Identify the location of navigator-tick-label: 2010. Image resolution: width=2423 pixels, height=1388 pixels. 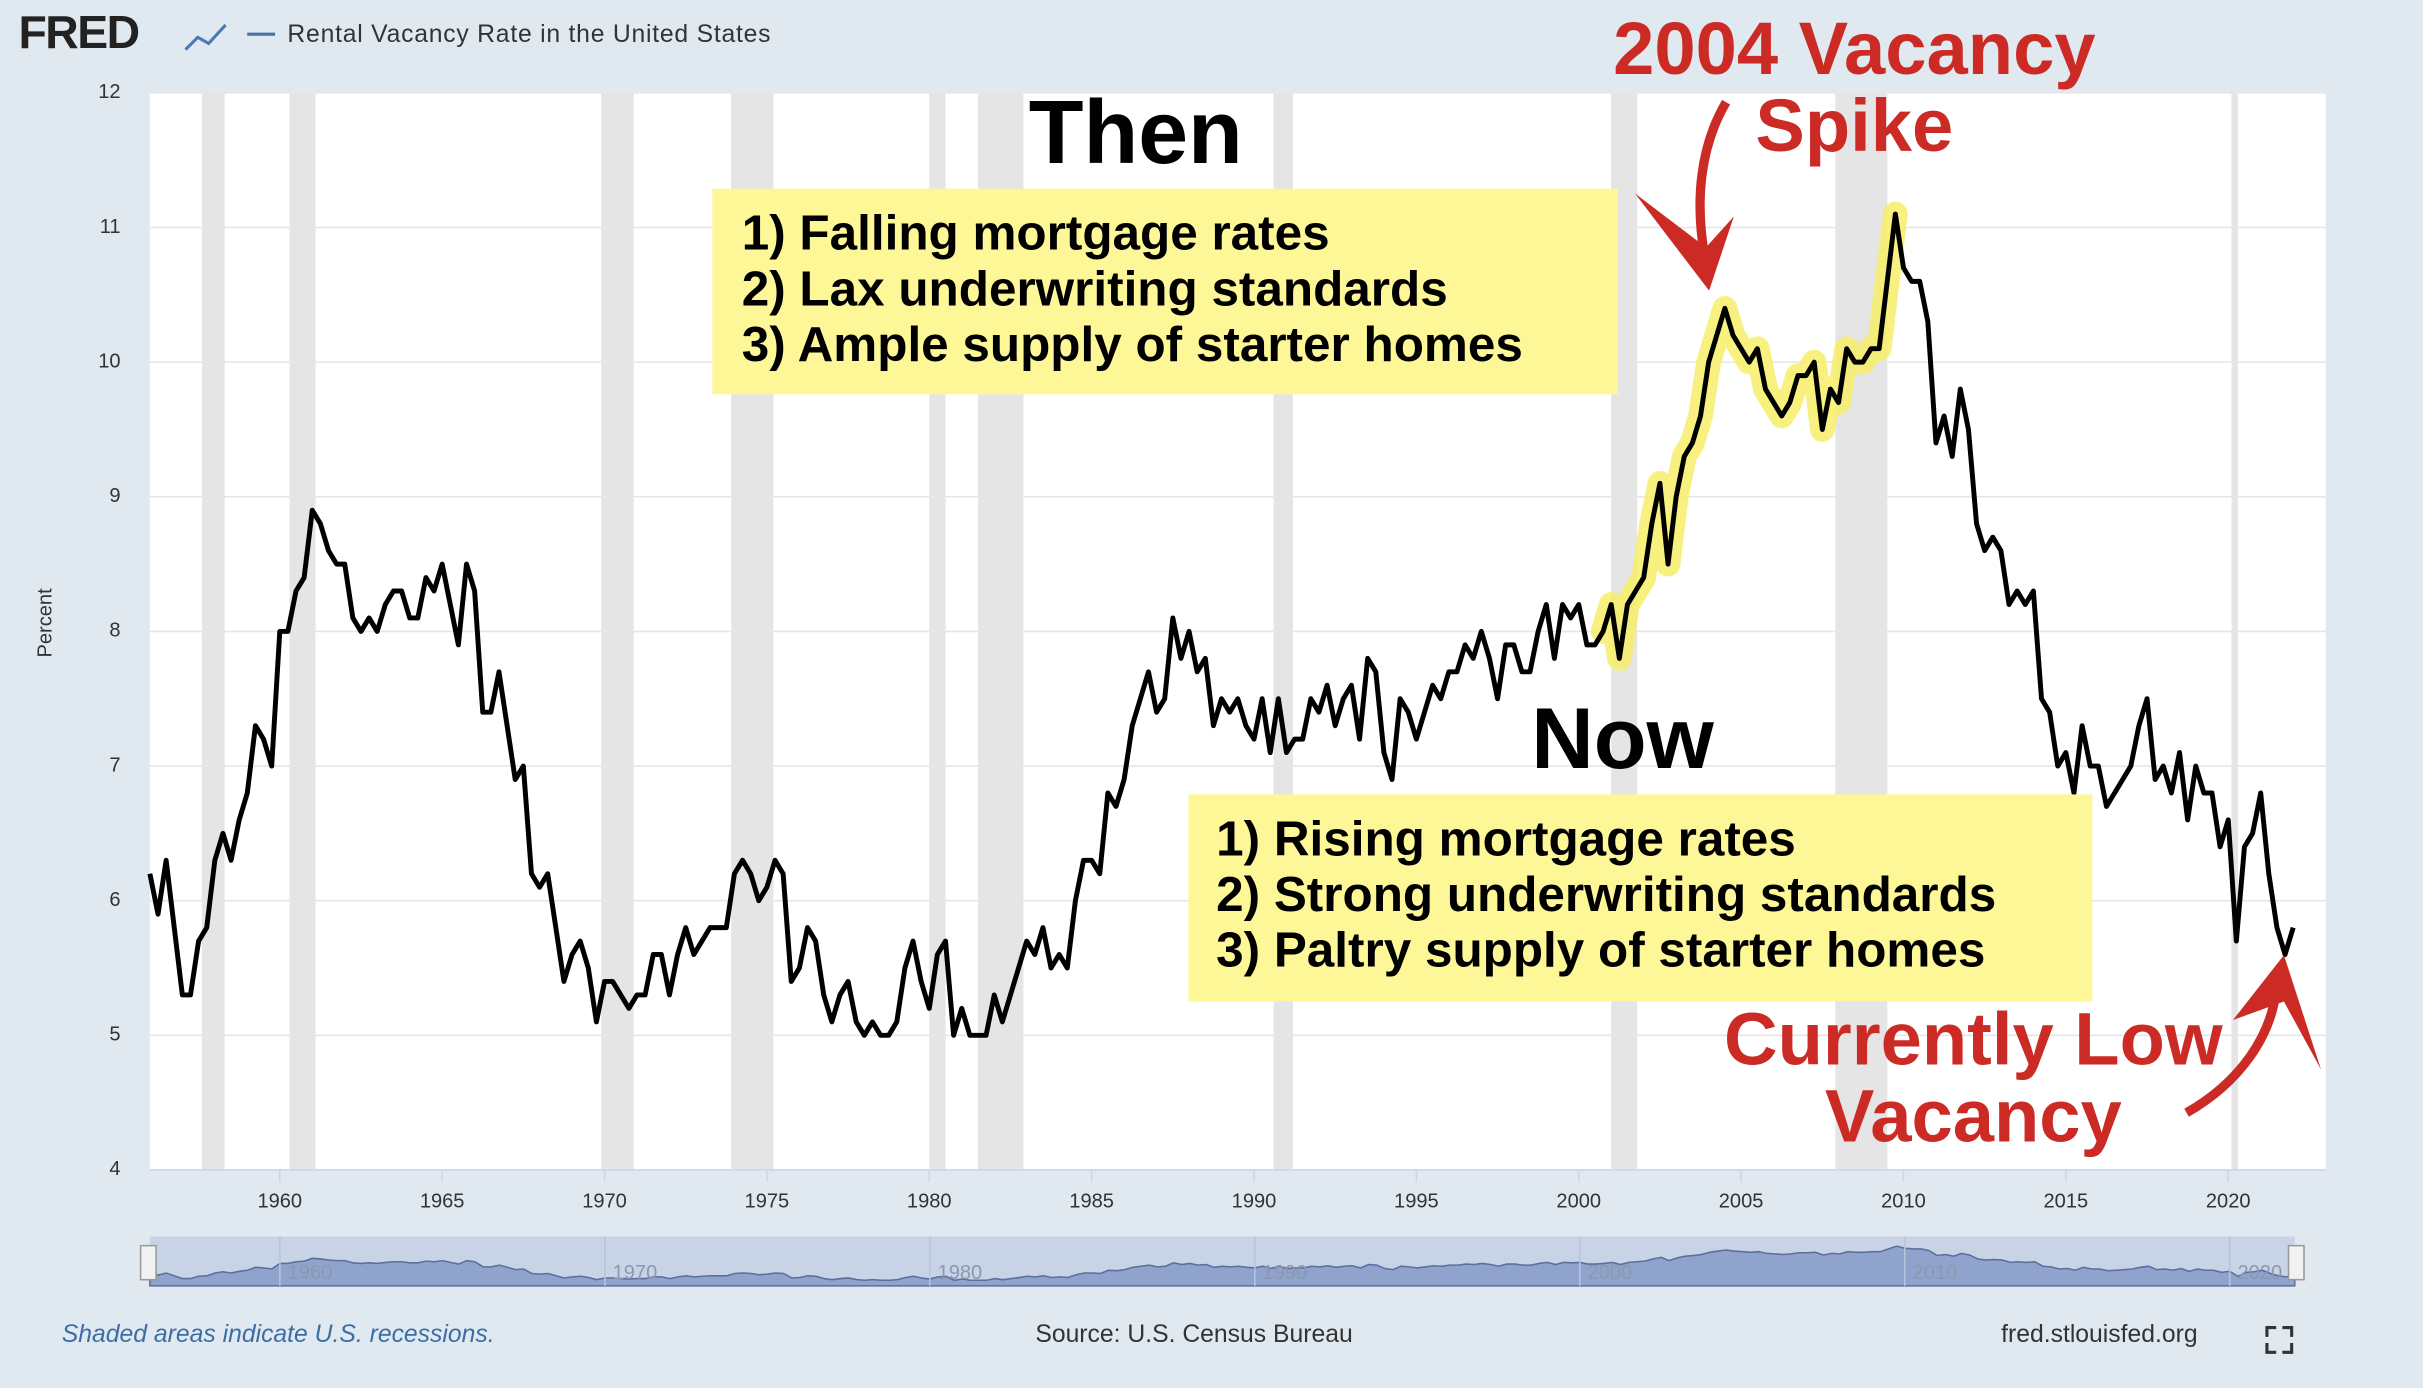
(1934, 1273).